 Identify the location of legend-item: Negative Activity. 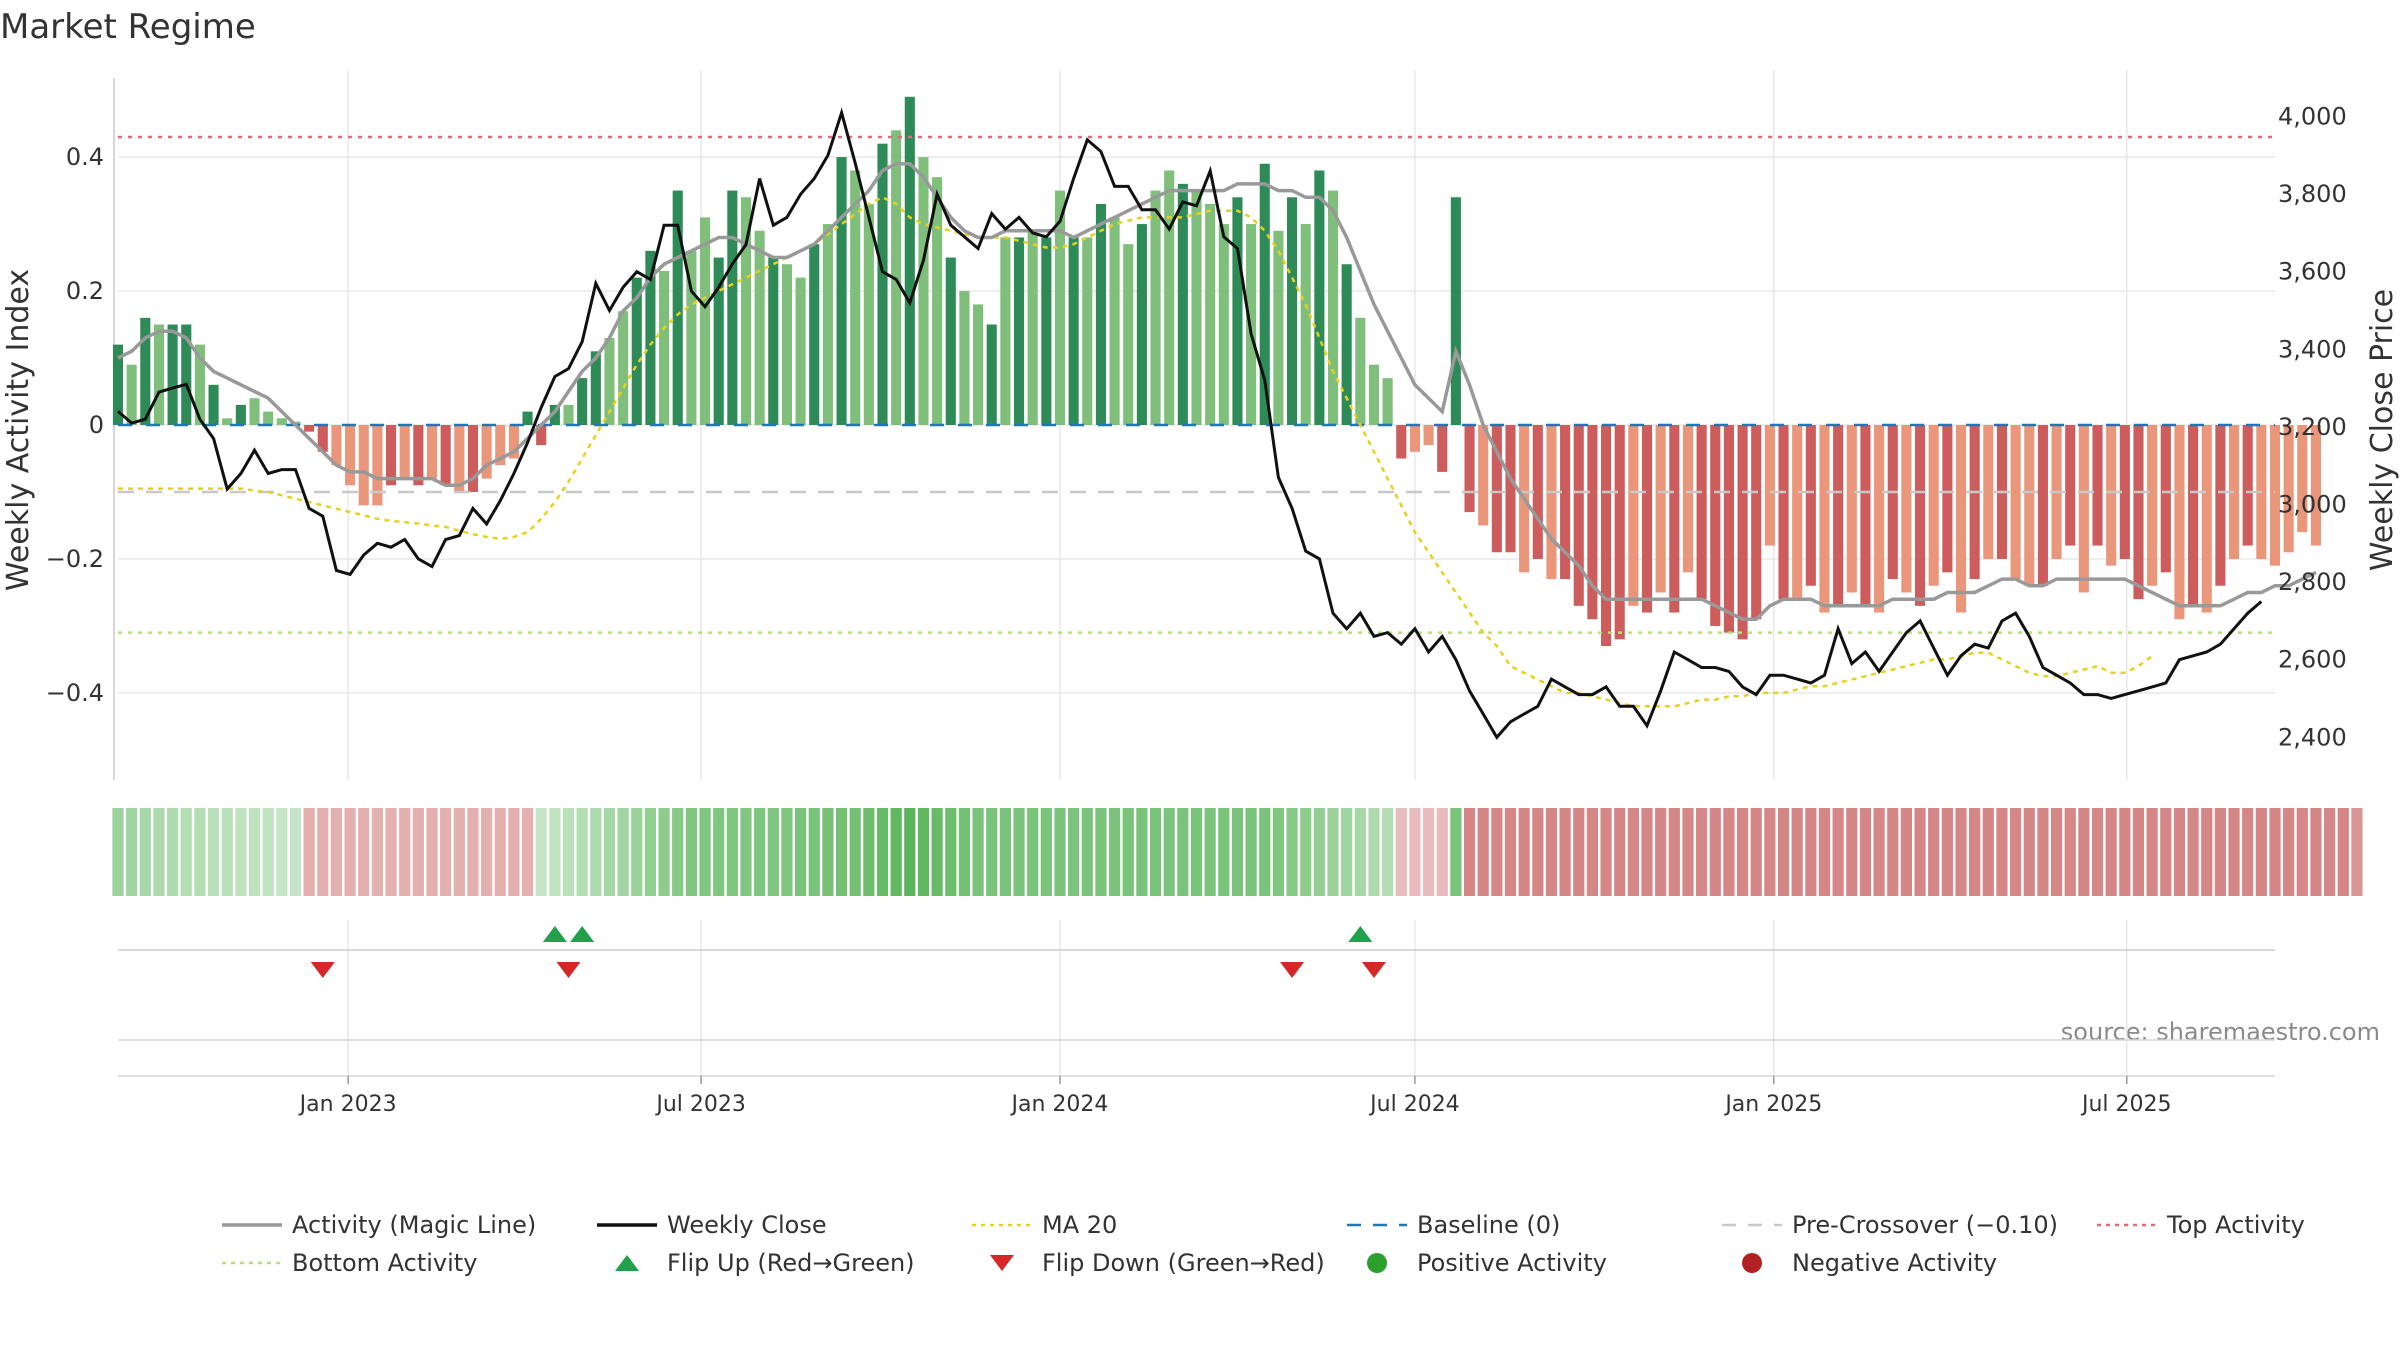
(1869, 1263).